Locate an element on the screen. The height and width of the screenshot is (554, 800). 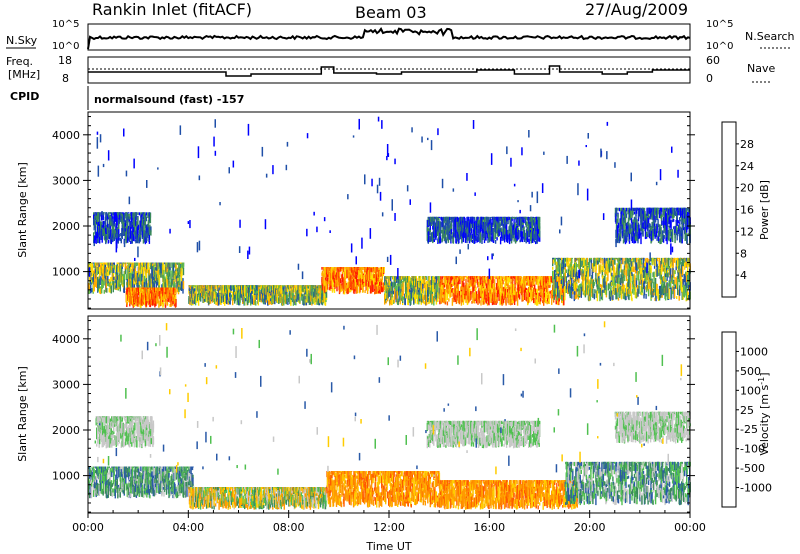
nave-right-bottom: 0 is located at coordinates (709, 78).